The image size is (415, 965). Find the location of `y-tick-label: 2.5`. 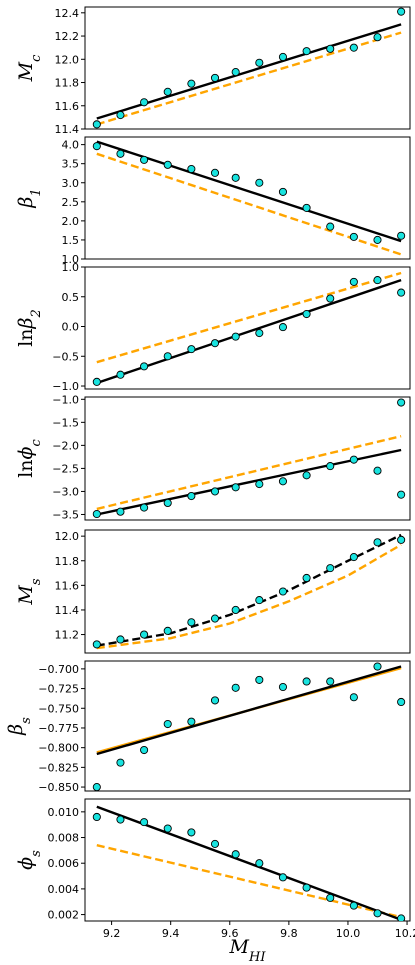

y-tick-label: 2.5 is located at coordinates (71, 202).